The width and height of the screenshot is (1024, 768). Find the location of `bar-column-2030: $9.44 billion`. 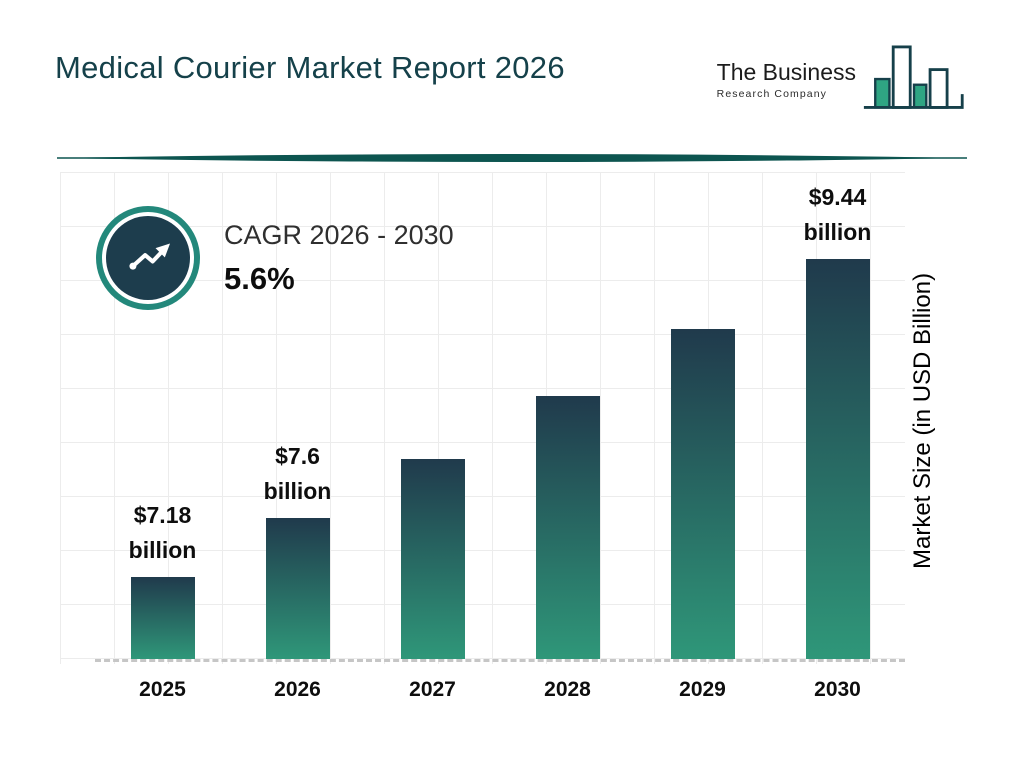

bar-column-2030: $9.44 billion is located at coordinates (837, 419).